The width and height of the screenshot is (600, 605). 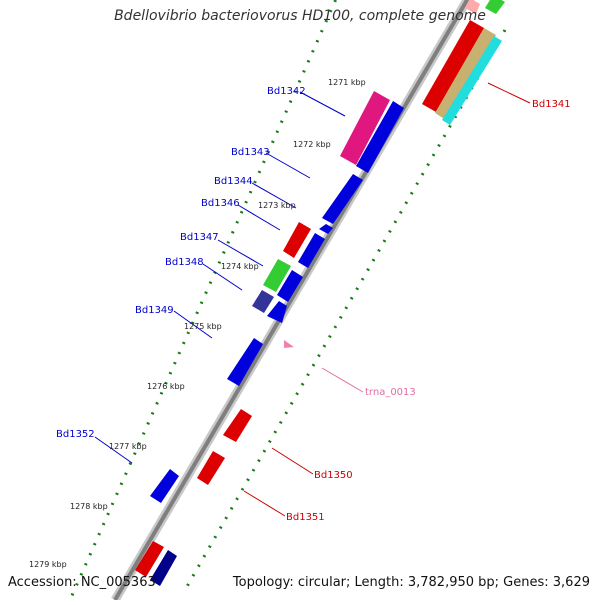 What do you see at coordinates (240, 253) in the screenshot?
I see `leader-bd1347` at bounding box center [240, 253].